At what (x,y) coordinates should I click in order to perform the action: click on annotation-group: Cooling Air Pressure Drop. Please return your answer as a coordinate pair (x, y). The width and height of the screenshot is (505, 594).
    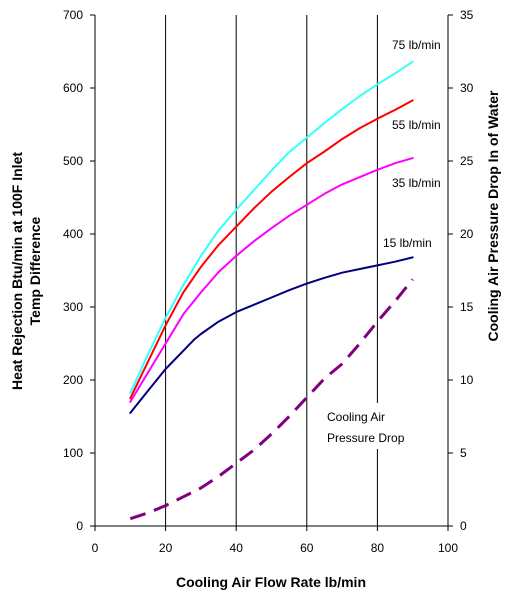
    Looking at the image, I should click on (381, 426).